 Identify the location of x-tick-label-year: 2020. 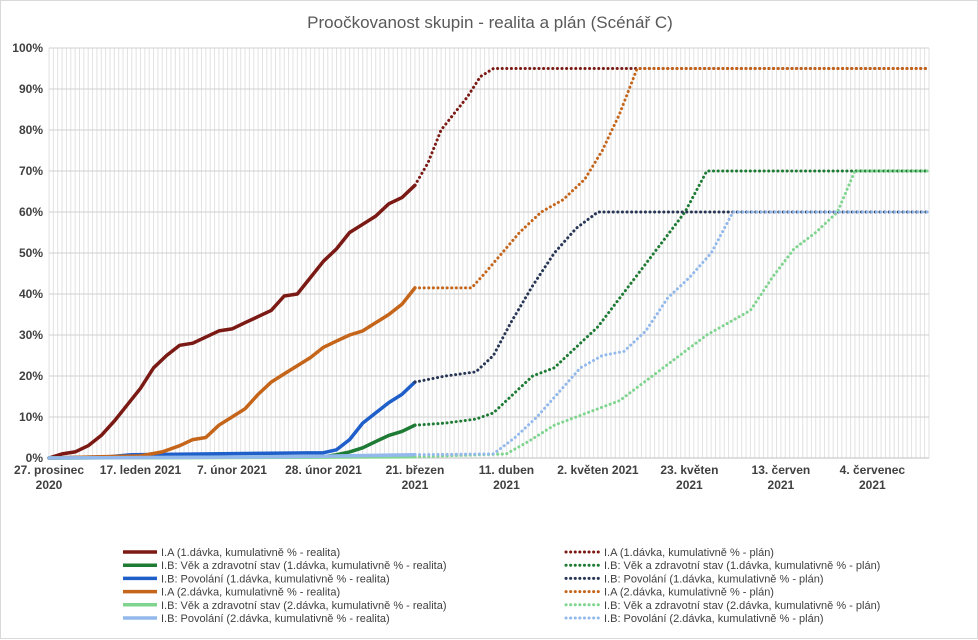
(49, 485).